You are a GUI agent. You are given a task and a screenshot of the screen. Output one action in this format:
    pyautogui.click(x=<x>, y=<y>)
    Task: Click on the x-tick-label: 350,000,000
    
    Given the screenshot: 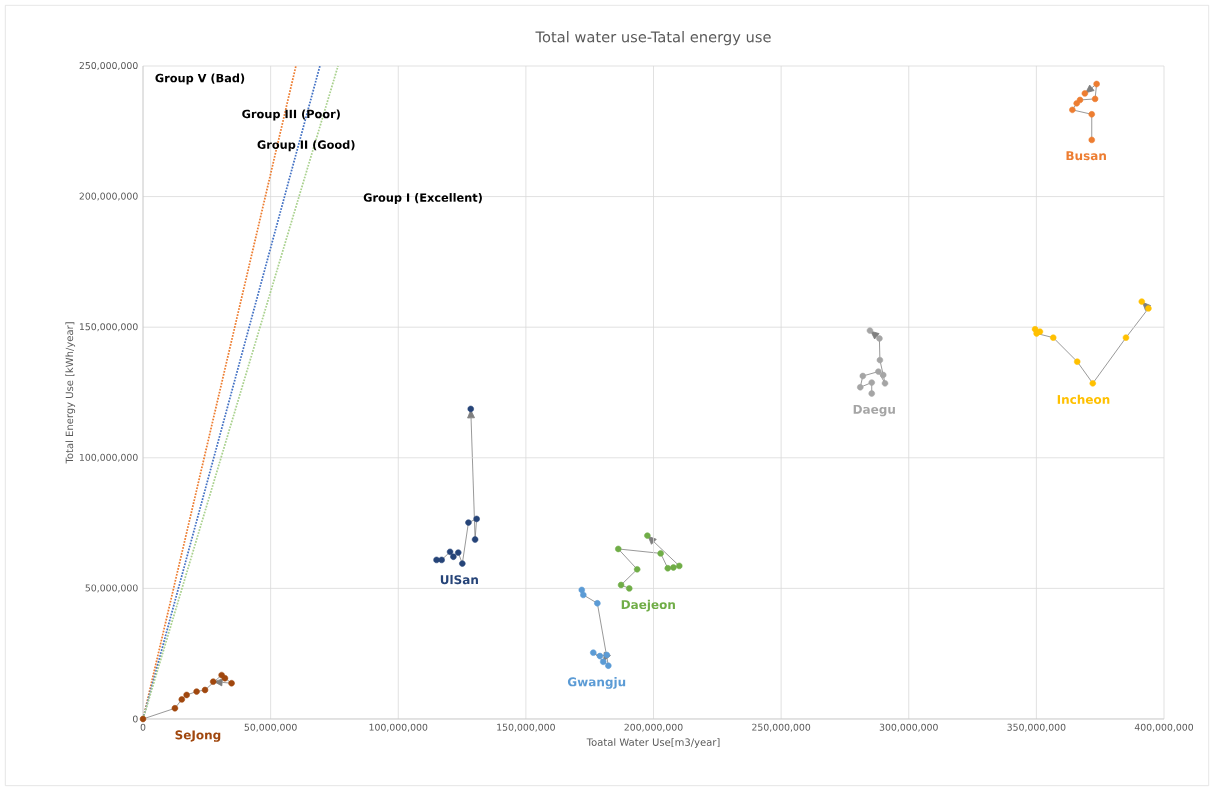 What is the action you would take?
    pyautogui.click(x=1036, y=727)
    